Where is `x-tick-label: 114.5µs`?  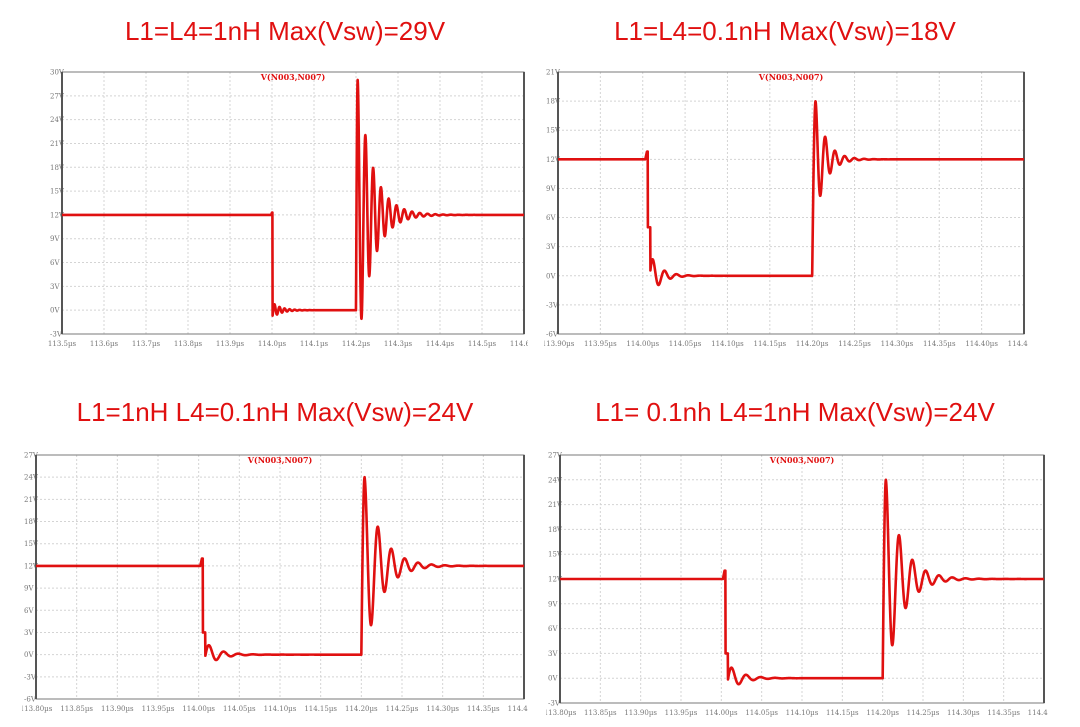
x-tick-label: 114.5µs is located at coordinates (482, 344).